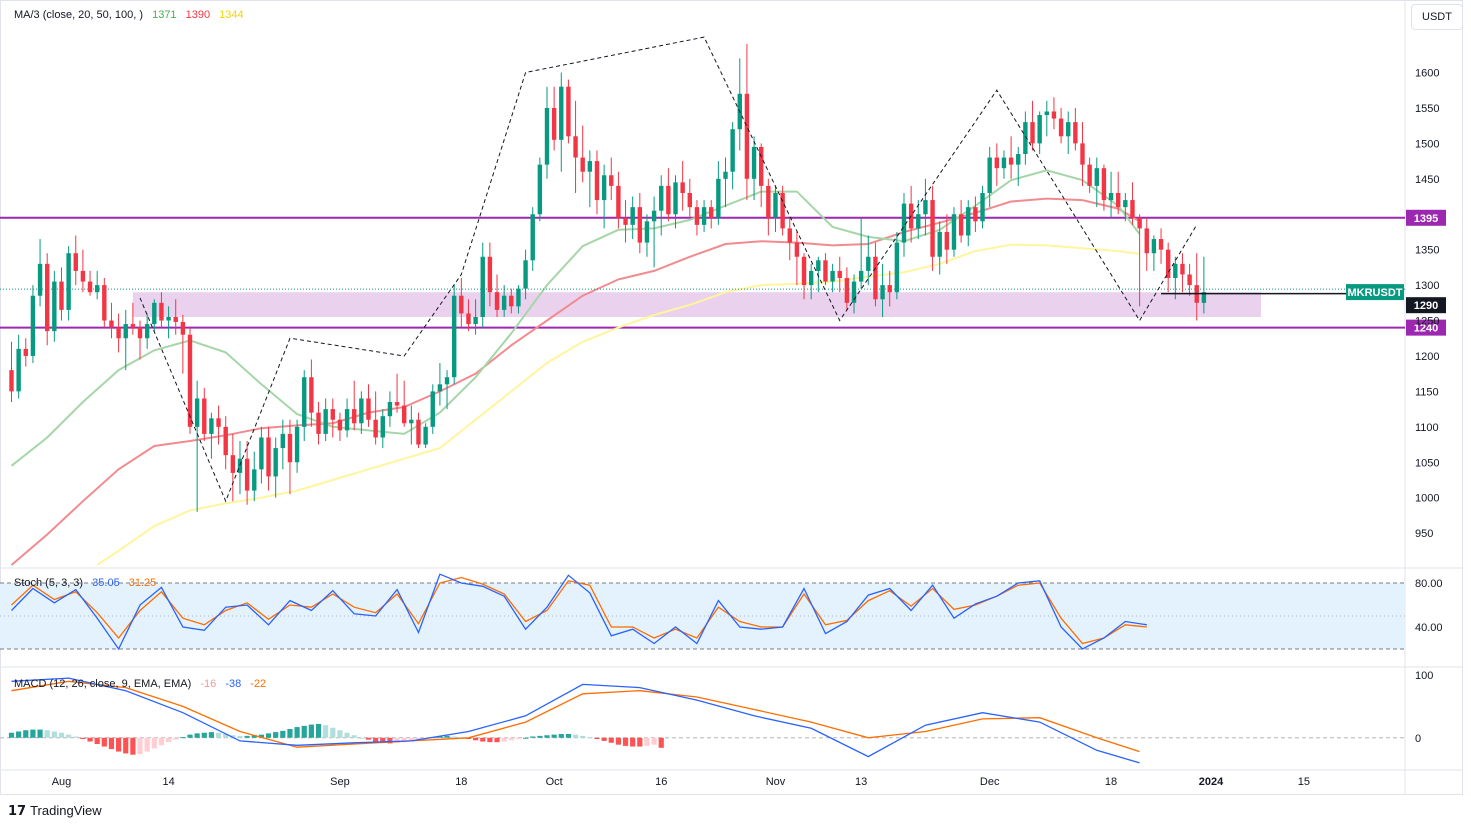 The height and width of the screenshot is (830, 1471). What do you see at coordinates (1427, 428) in the screenshot?
I see `price-tick-label: 1100` at bounding box center [1427, 428].